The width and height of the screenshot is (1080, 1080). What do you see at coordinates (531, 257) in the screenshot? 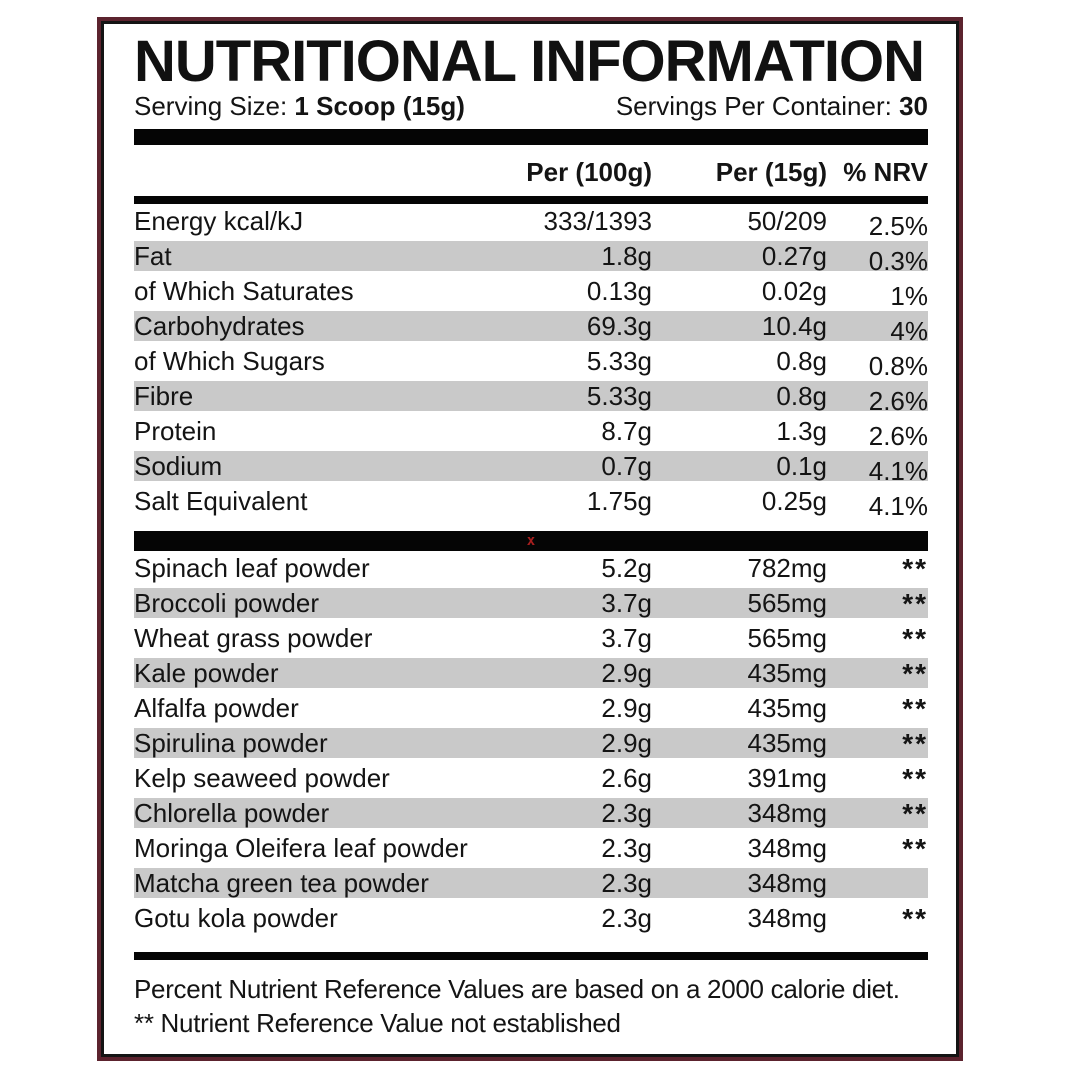
I see `table-row: Fat 1.8g 0.27g 0.3%` at bounding box center [531, 257].